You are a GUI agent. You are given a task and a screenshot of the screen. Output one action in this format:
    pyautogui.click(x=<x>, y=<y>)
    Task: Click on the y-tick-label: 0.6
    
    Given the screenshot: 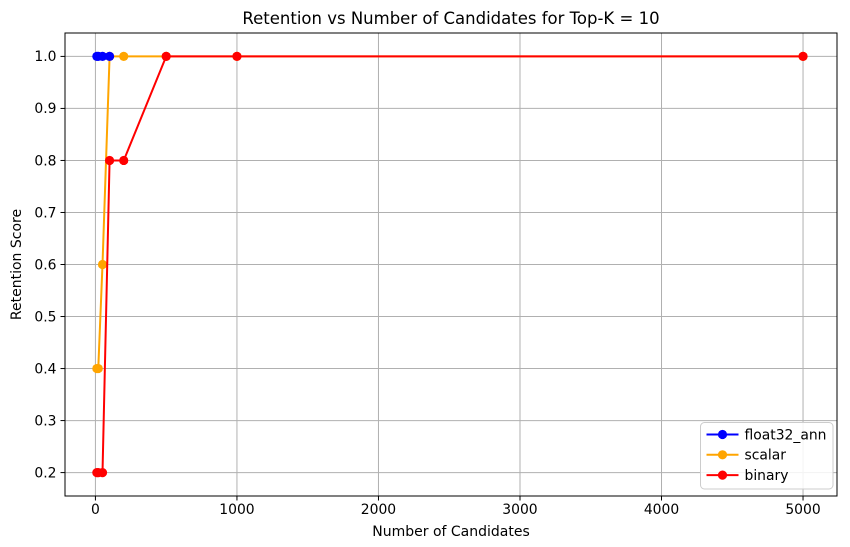 What is the action you would take?
    pyautogui.click(x=45, y=265)
    